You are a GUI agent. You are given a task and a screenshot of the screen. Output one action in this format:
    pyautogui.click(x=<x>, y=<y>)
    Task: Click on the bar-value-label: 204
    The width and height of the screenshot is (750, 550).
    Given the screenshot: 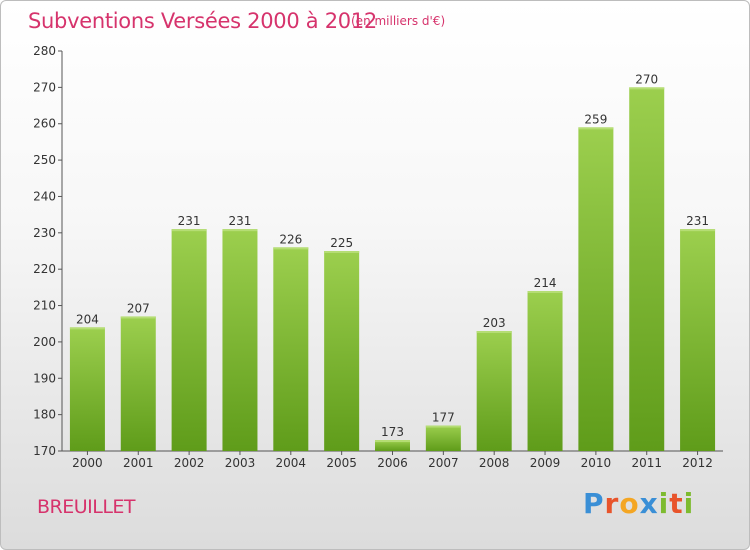 What is the action you would take?
    pyautogui.click(x=87, y=319)
    